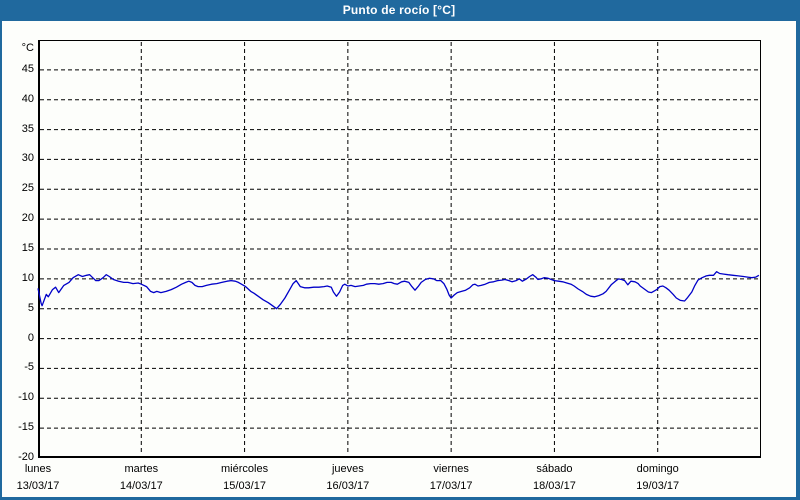 The height and width of the screenshot is (500, 800). What do you see at coordinates (38, 469) in the screenshot?
I see `day-name-label: lunes` at bounding box center [38, 469].